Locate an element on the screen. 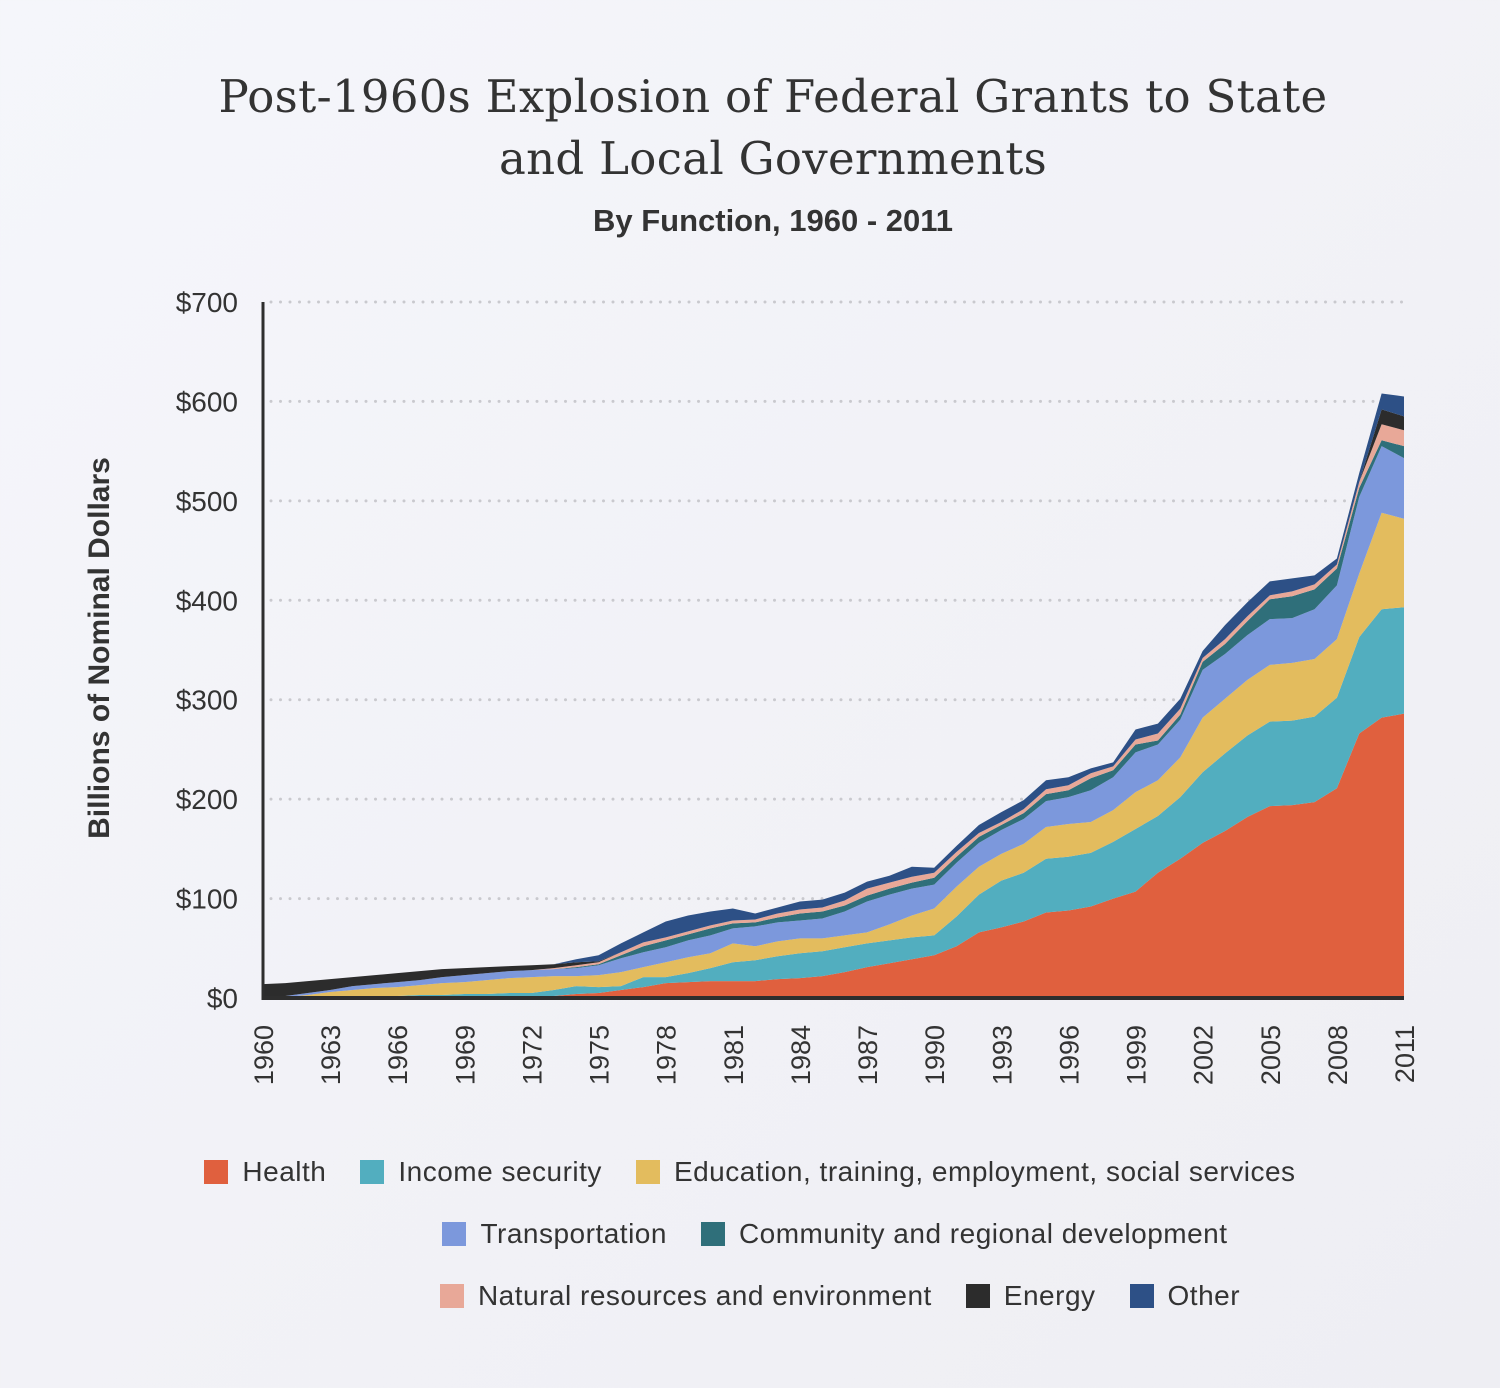  legend-item-other: Other is located at coordinates (1185, 1296).